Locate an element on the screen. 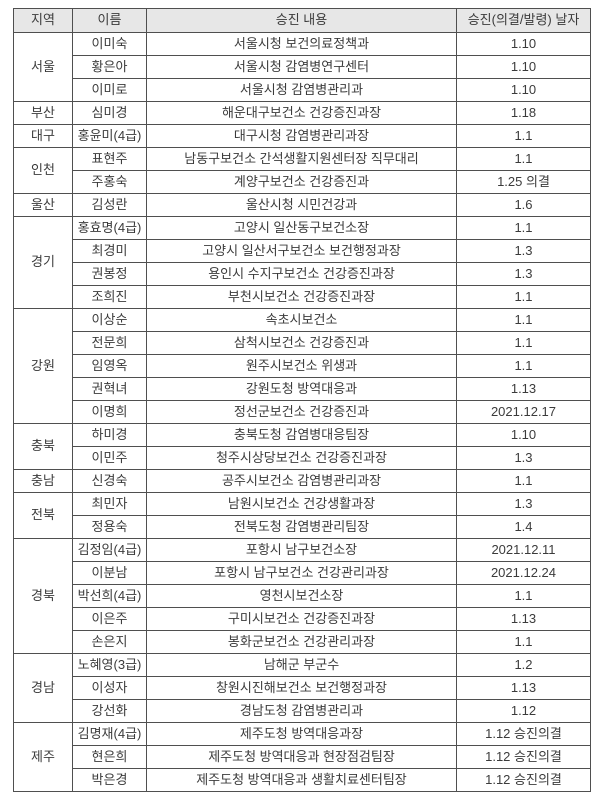 This screenshot has width=600, height=797. name-cell: 조희진 is located at coordinates (109, 297).